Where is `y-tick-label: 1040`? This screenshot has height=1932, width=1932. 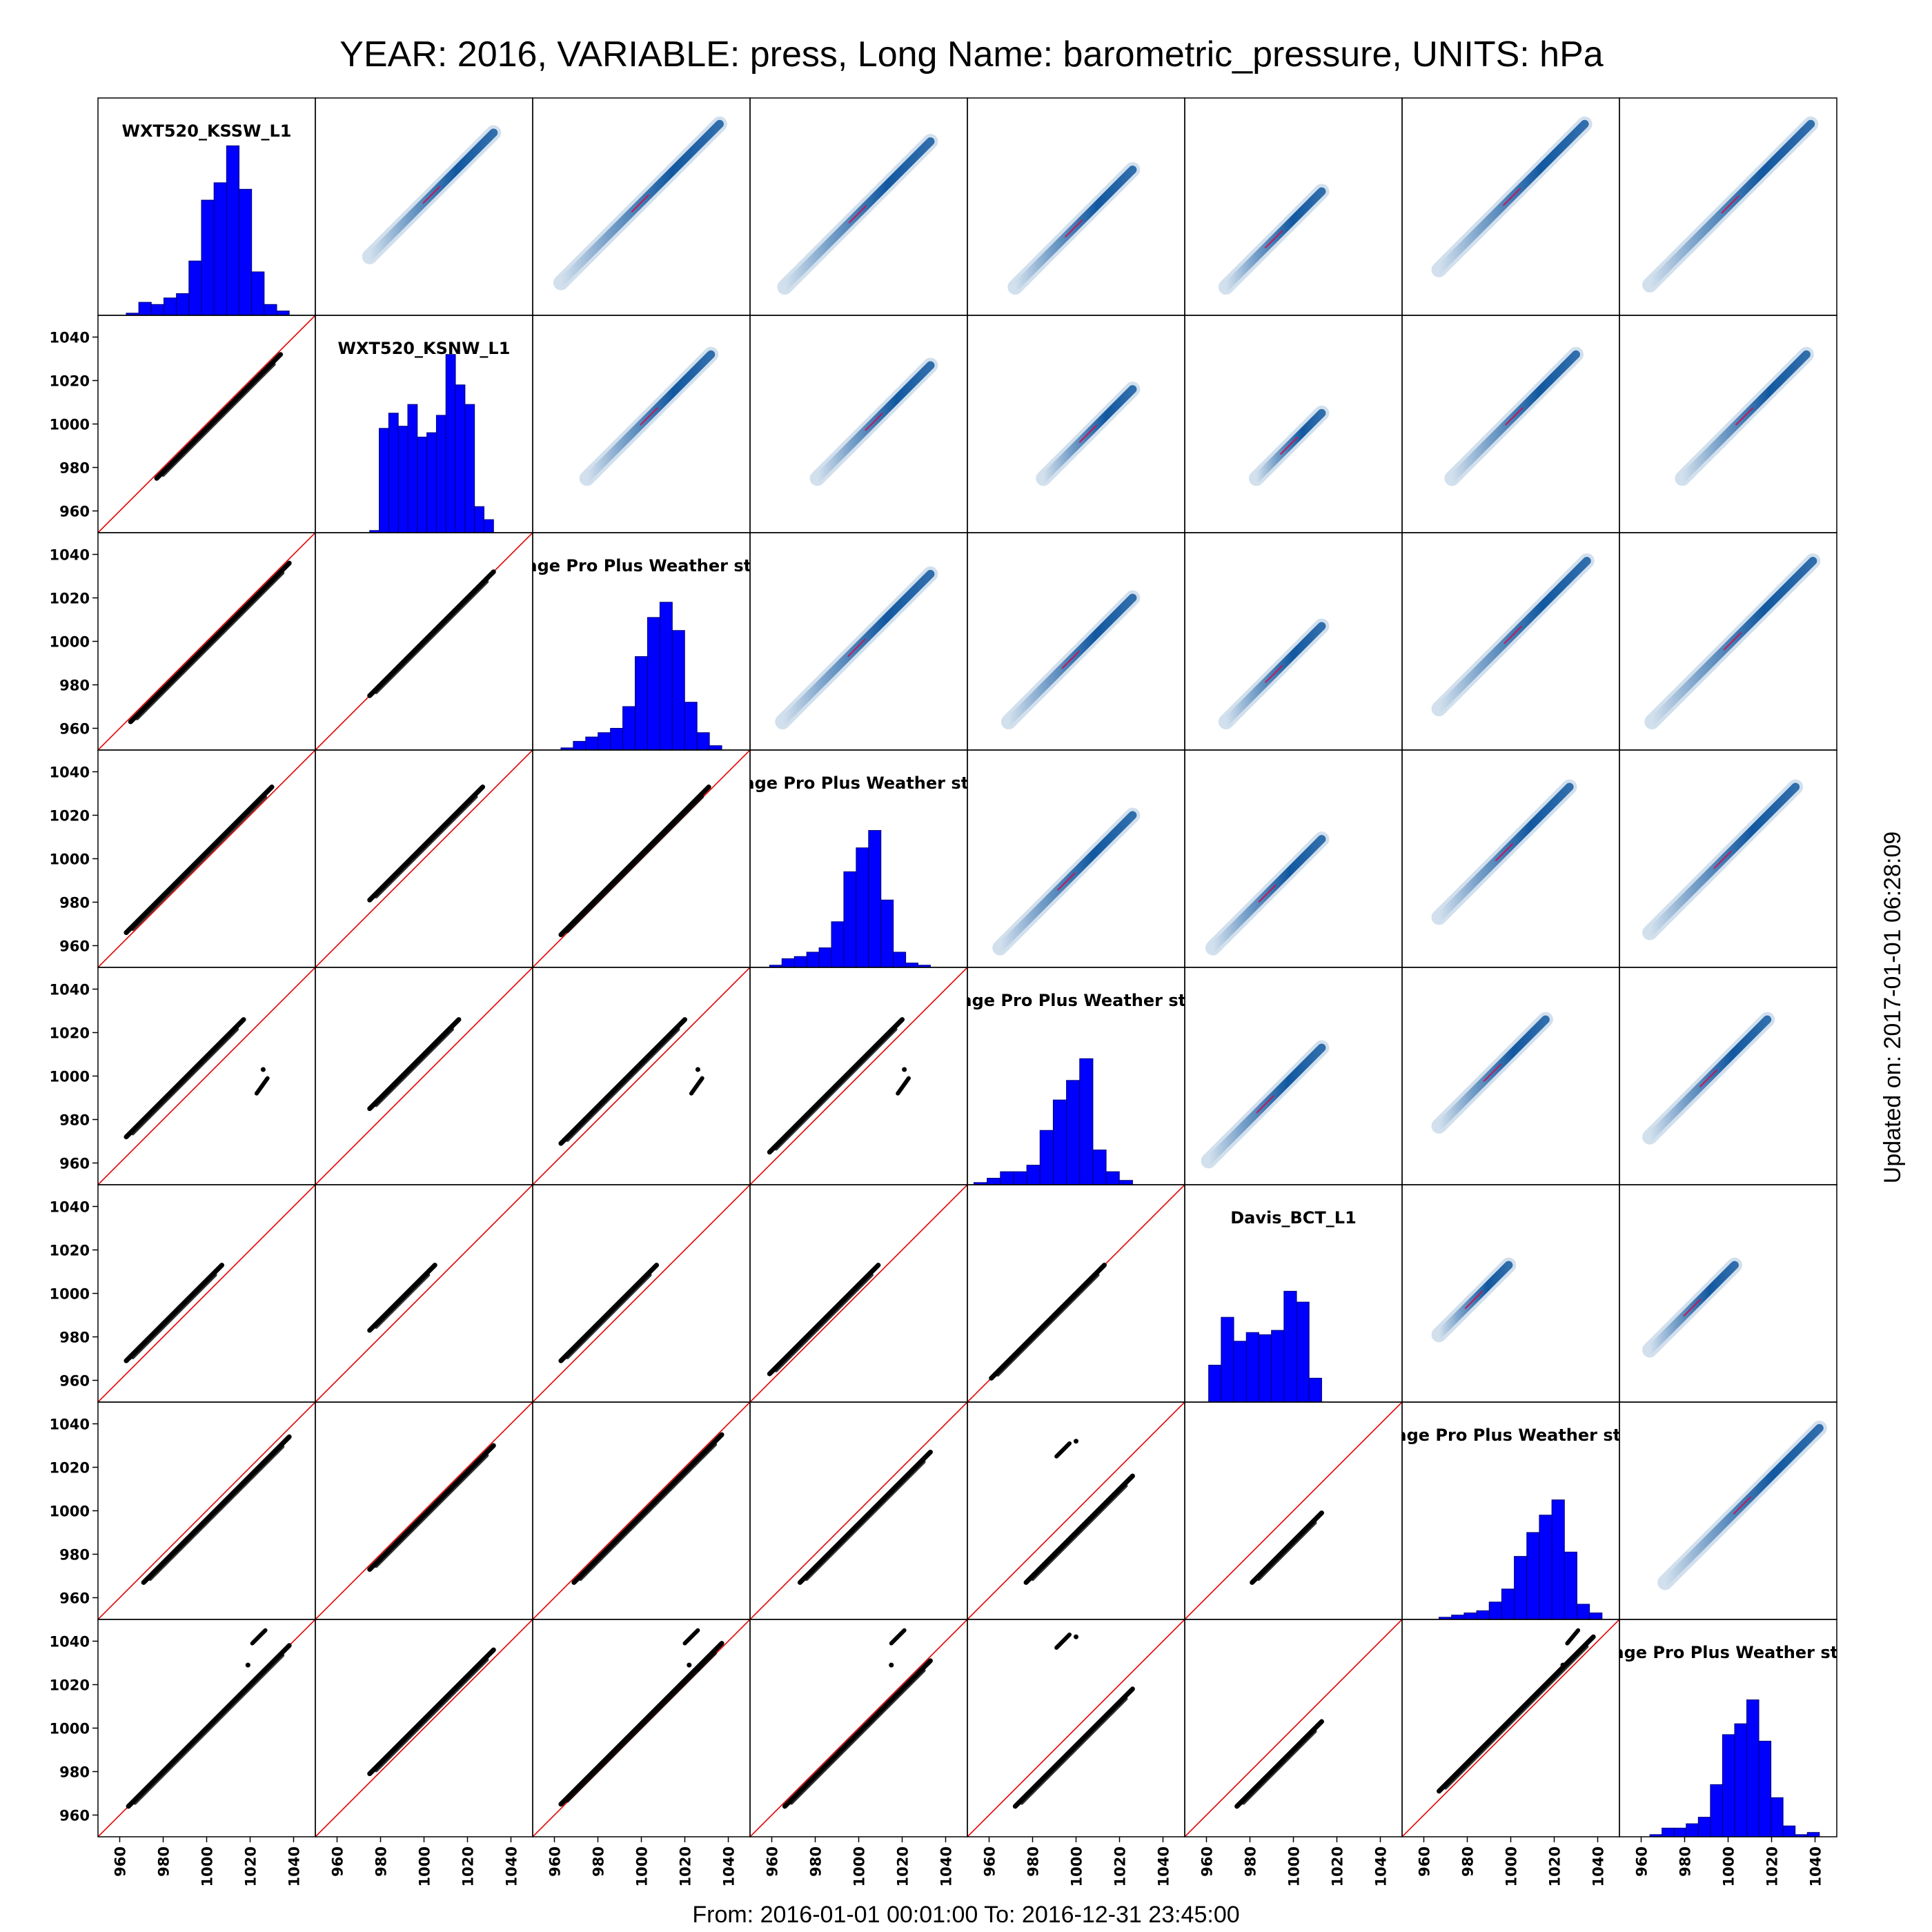 y-tick-label: 1040 is located at coordinates (70, 338).